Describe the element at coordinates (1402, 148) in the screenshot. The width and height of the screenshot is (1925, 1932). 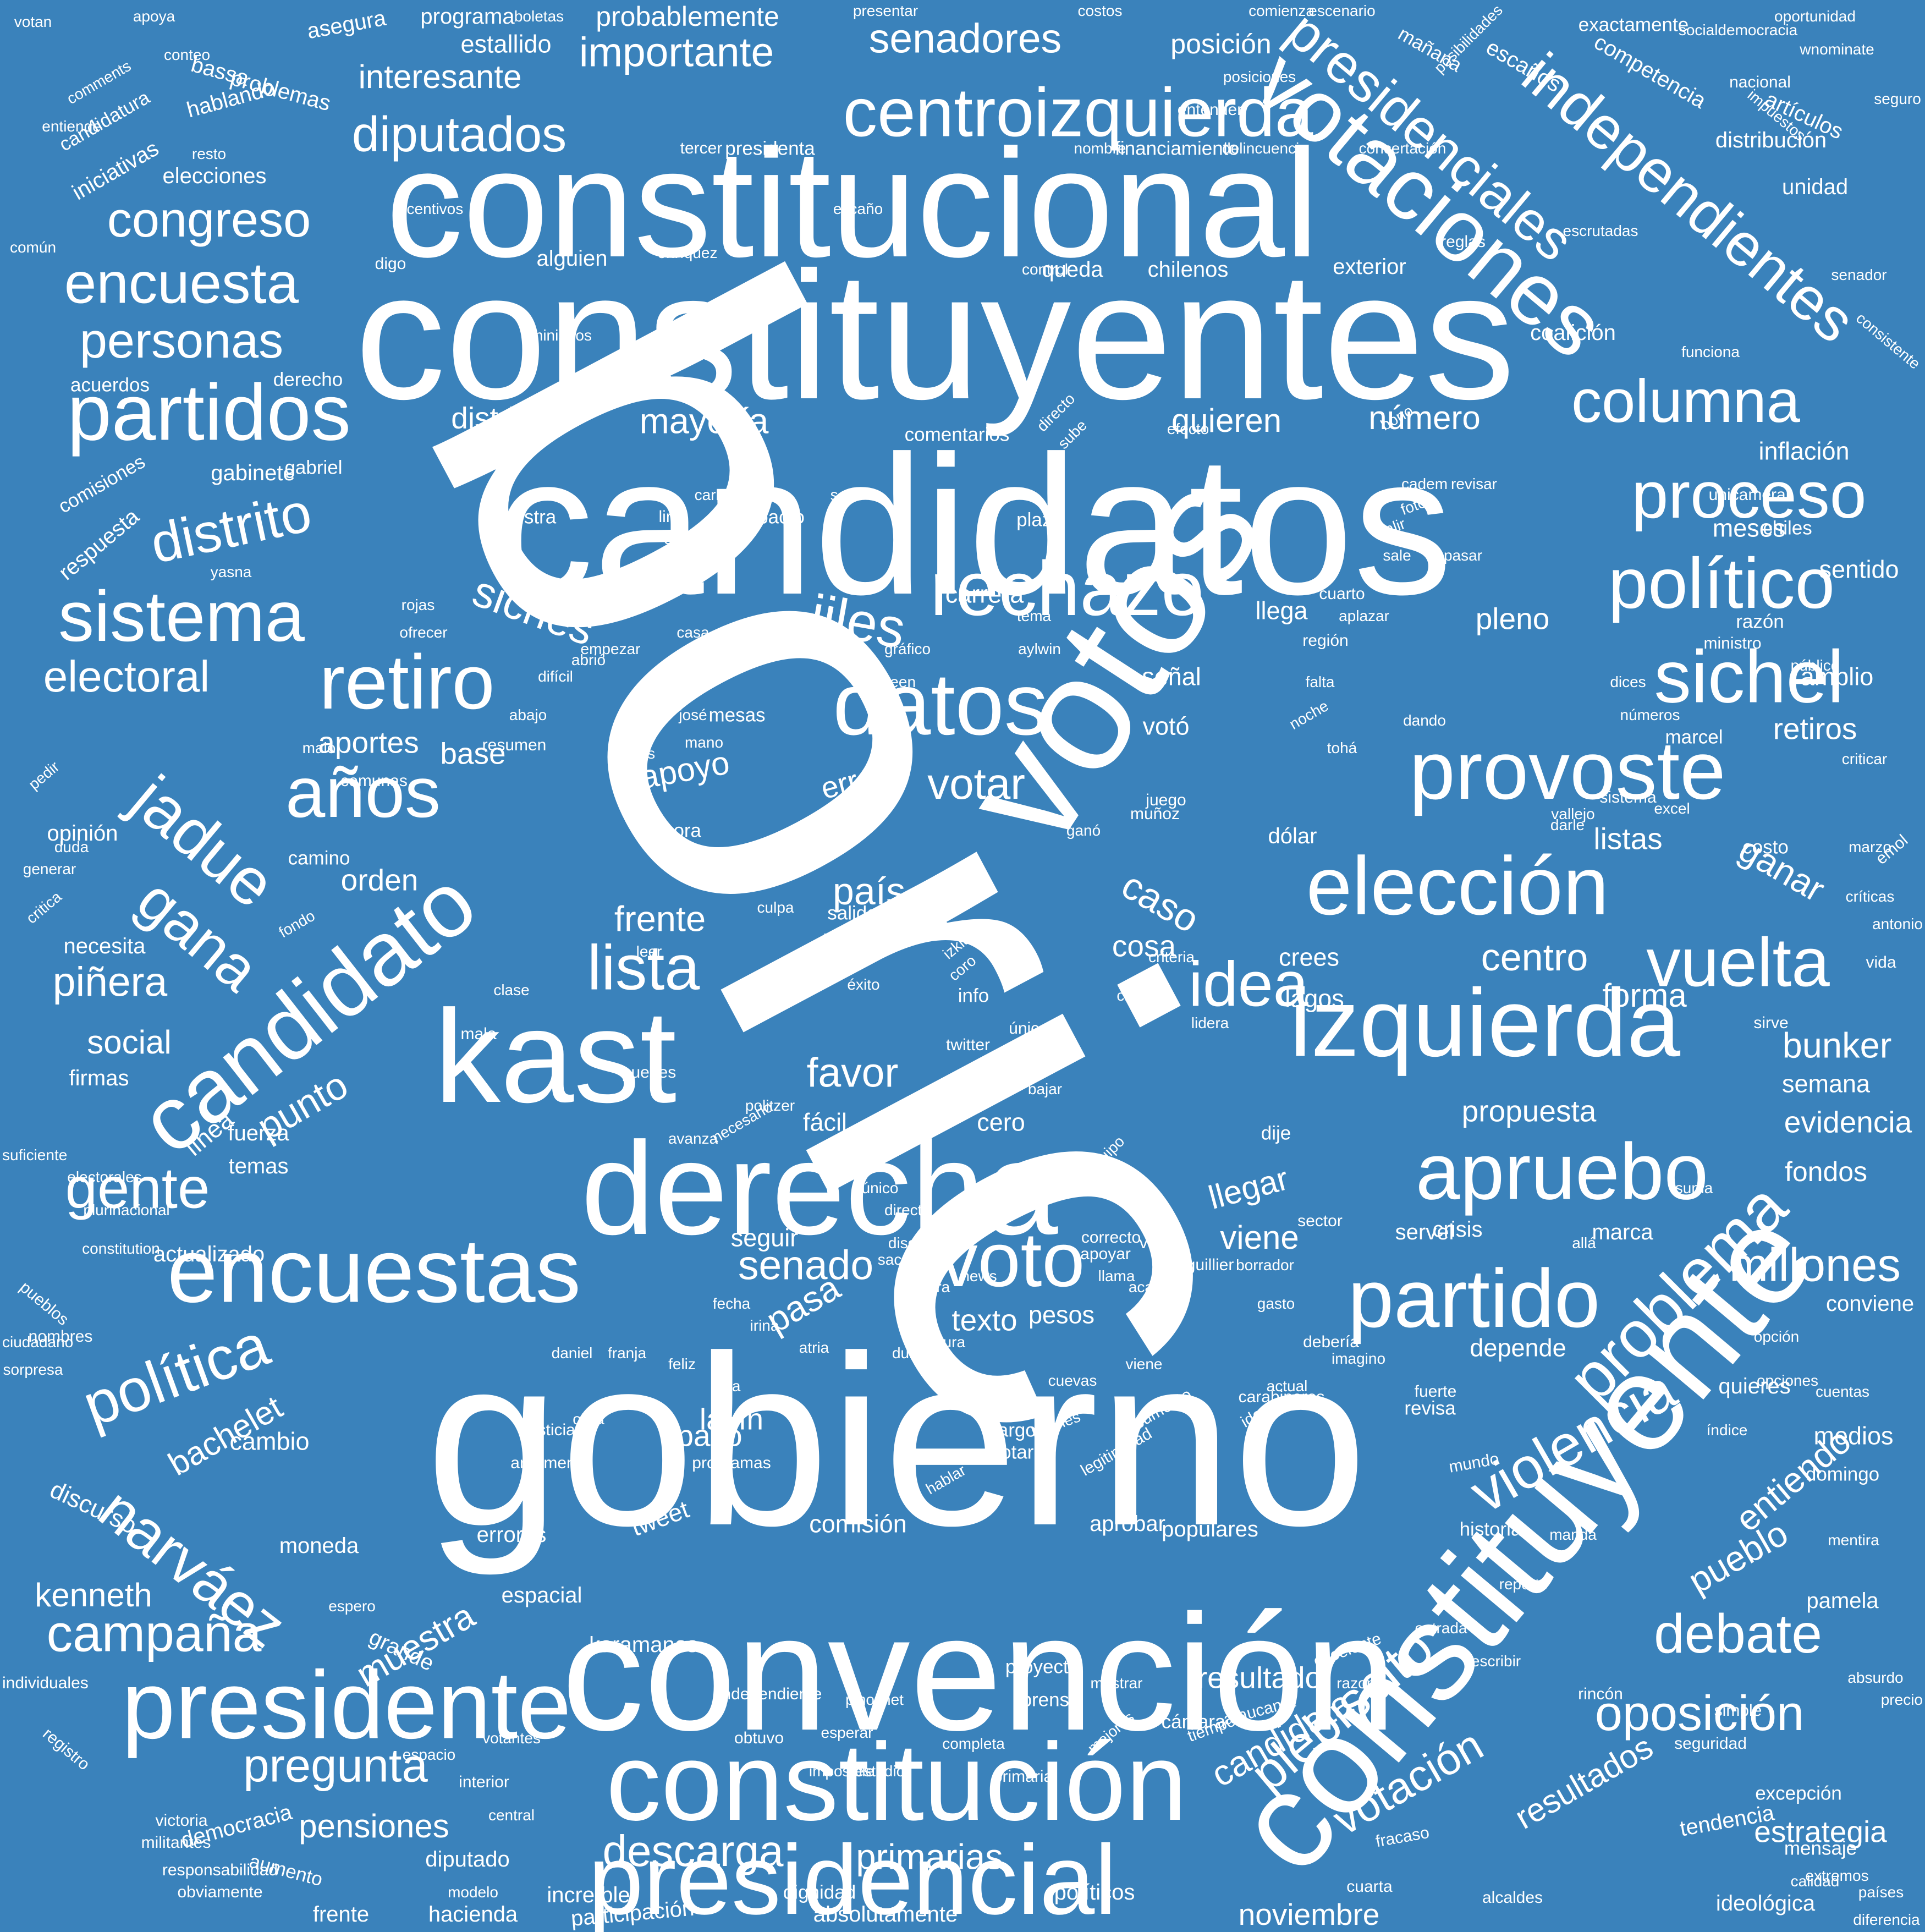
I see `word-concertacion: concertación` at that location.